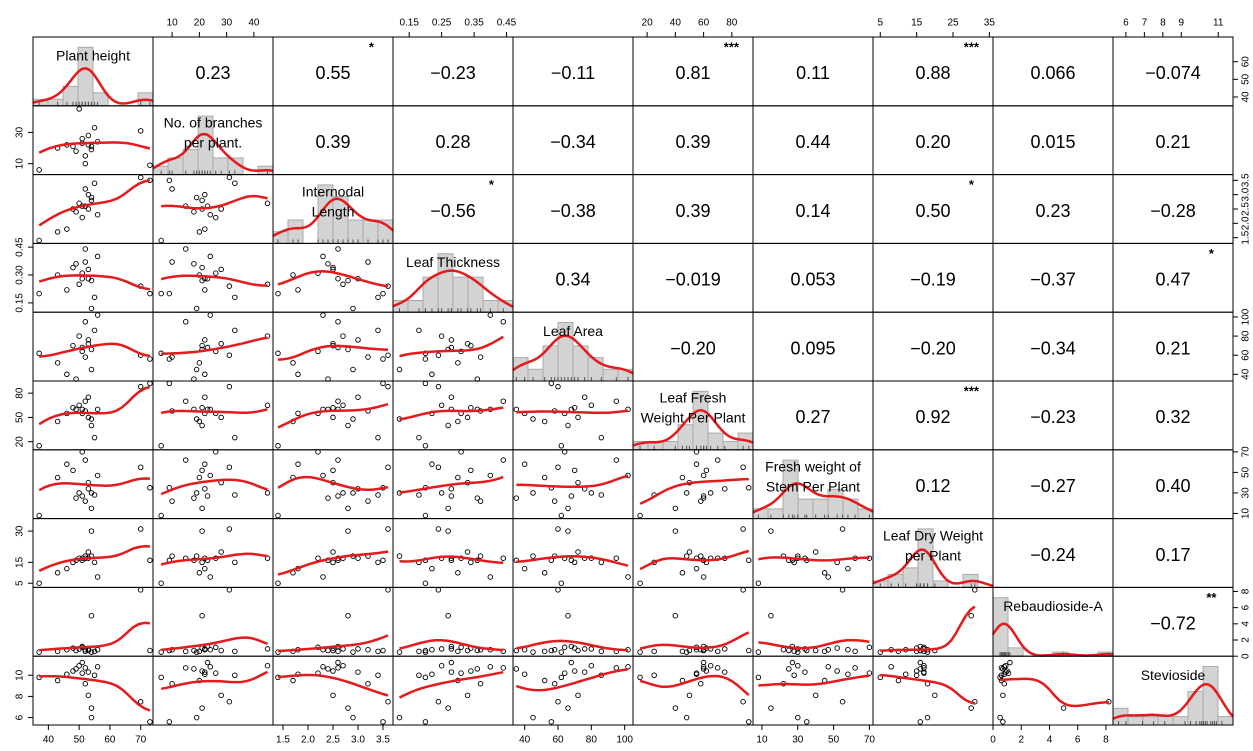  What do you see at coordinates (573, 140) in the screenshot?
I see `panel: −0.34` at bounding box center [573, 140].